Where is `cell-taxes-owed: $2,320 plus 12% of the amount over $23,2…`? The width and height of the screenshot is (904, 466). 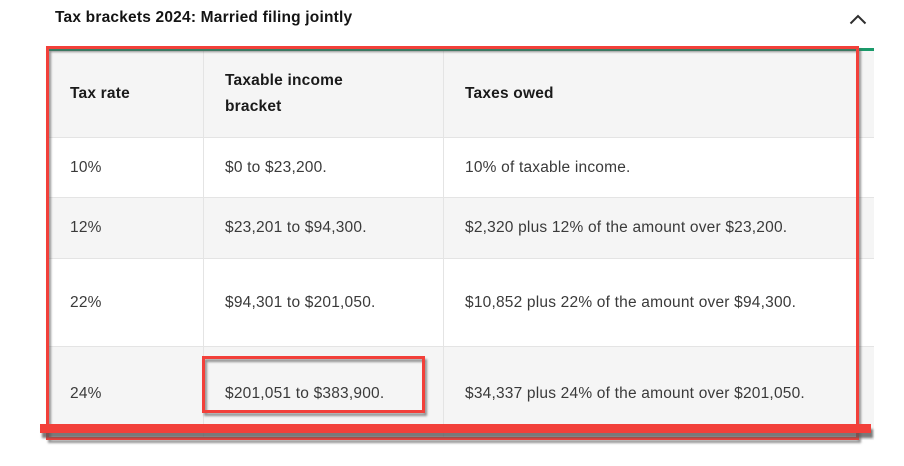 cell-taxes-owed: $2,320 plus 12% of the amount over $23,2… is located at coordinates (626, 227).